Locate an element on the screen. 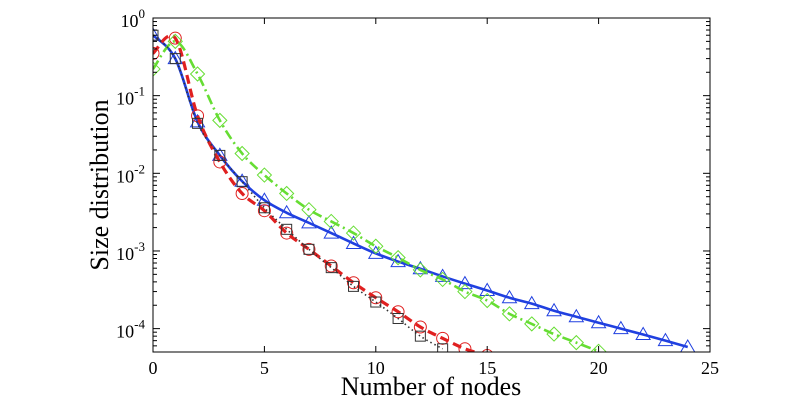 The width and height of the screenshot is (789, 410). y-tick-label: 10⁻² is located at coordinates (130, 173).